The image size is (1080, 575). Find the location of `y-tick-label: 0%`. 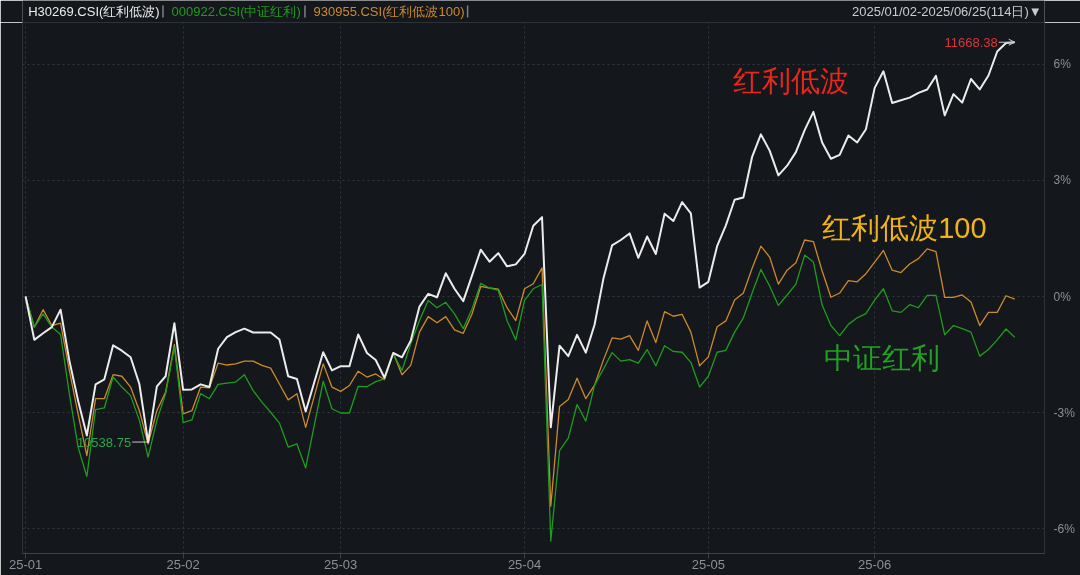

y-tick-label: 0% is located at coordinates (1062, 296).